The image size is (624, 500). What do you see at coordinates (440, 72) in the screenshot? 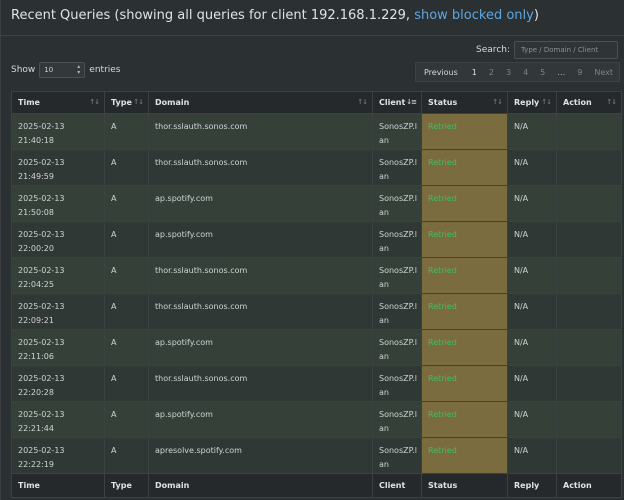
I see `previous-button: Previous` at bounding box center [440, 72].